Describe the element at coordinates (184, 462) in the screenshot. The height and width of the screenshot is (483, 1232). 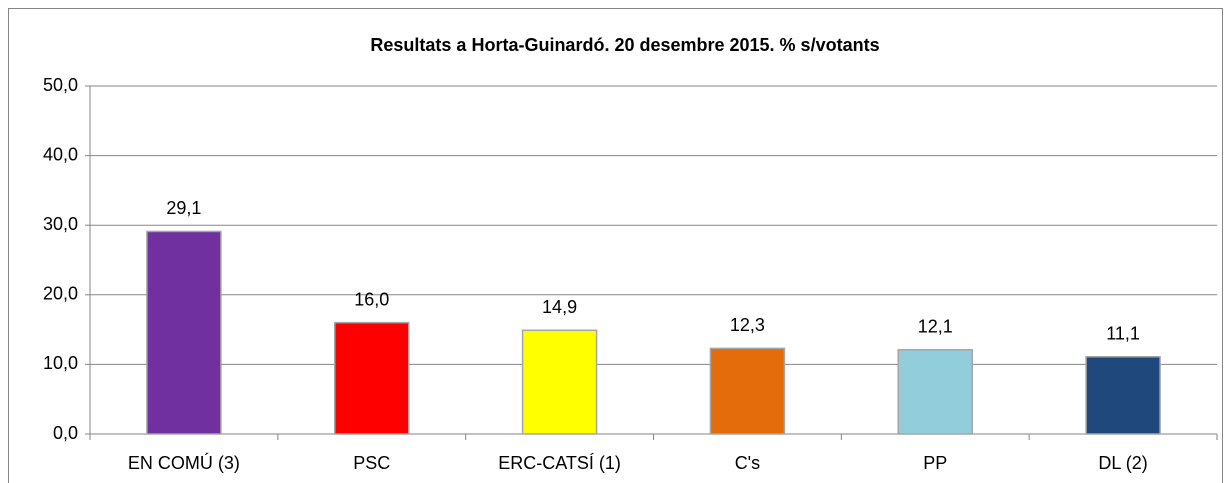
I see `x-tick-label: EN COMÚ (3)` at that location.